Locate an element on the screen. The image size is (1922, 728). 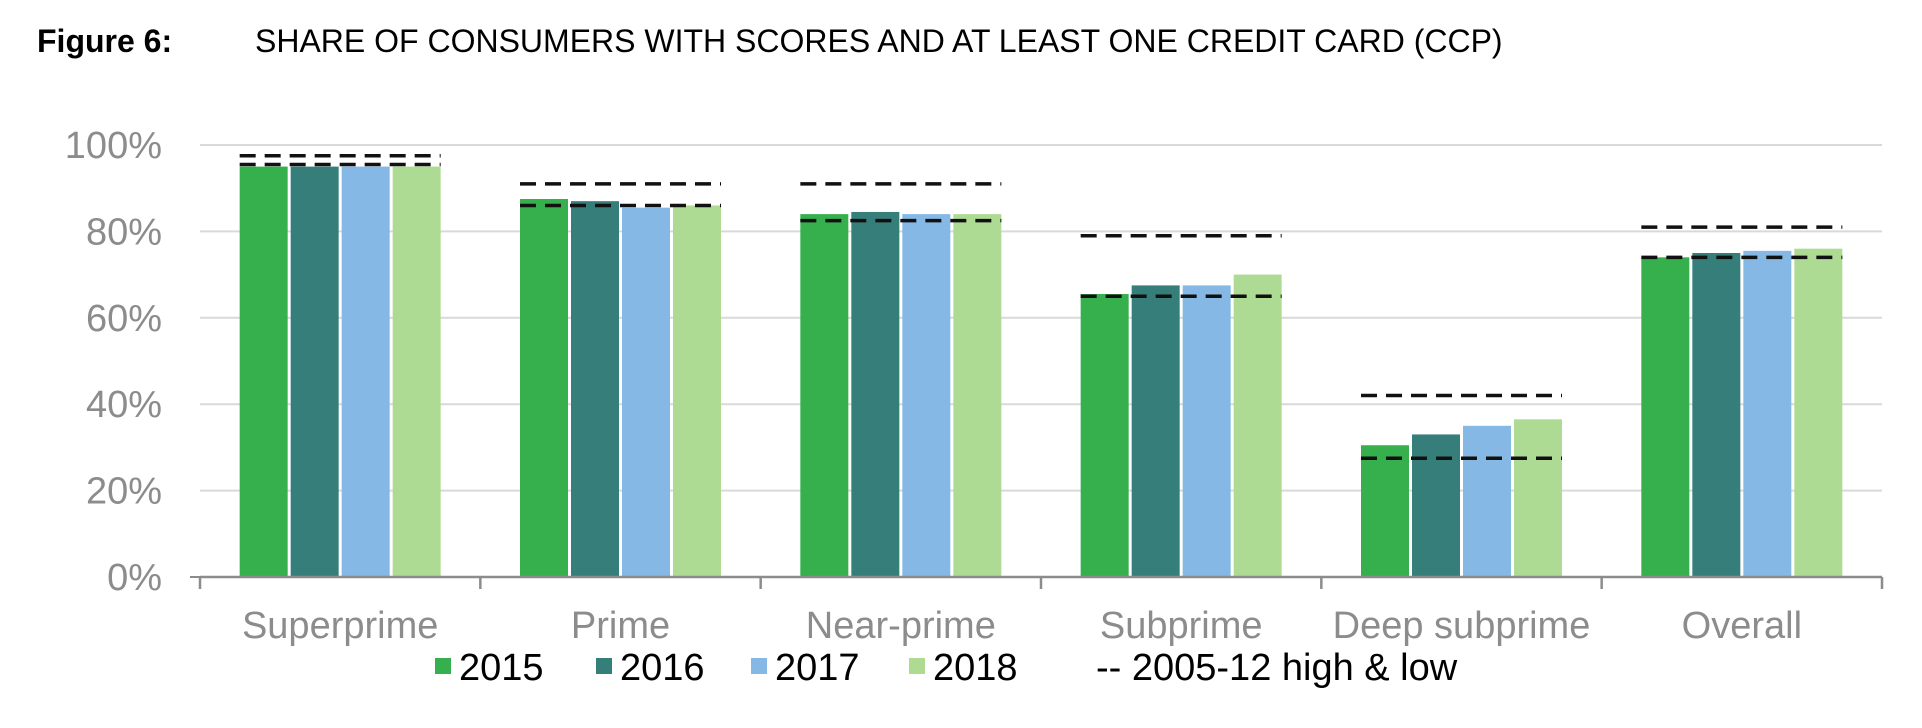
y-axis-labels: 0% 20% 40% 60% 80% 100% is located at coordinates (113, 362).